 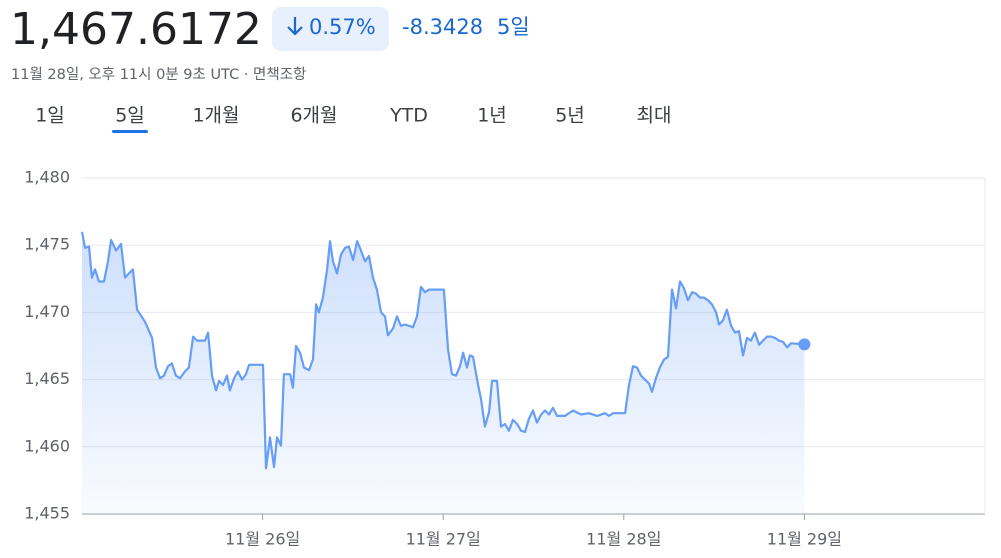 I want to click on x-tick-label: 11월 29일, so click(x=804, y=539).